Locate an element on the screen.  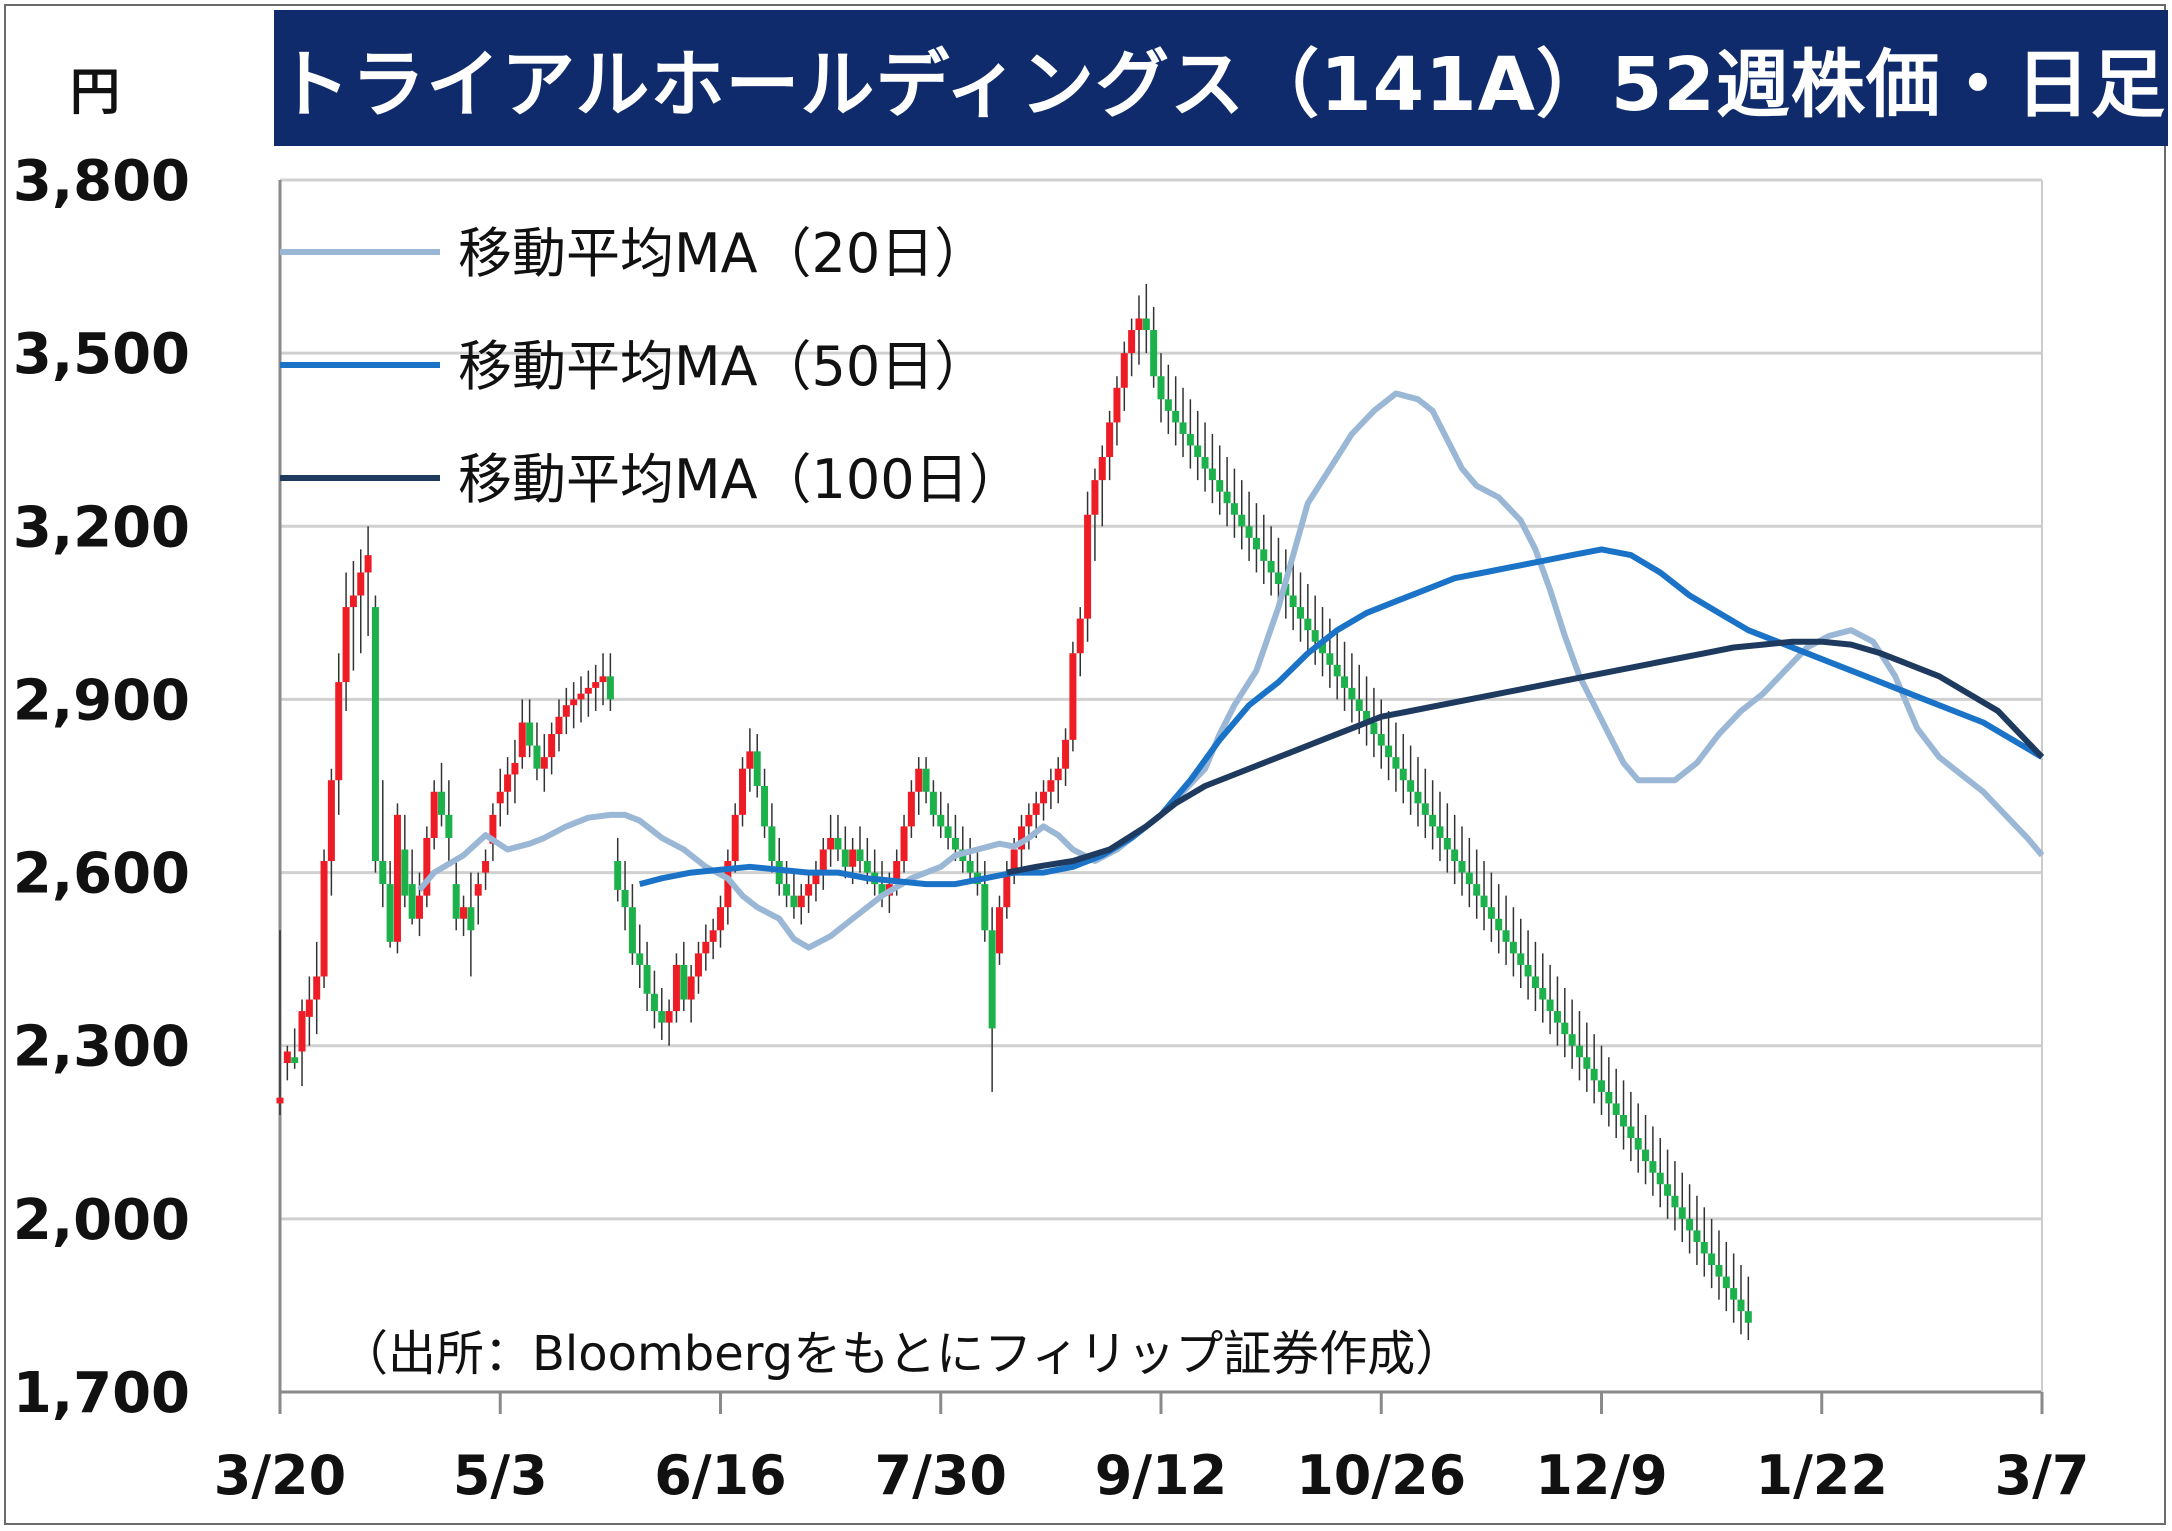
x-tick-label: 3/20 is located at coordinates (280, 1475).